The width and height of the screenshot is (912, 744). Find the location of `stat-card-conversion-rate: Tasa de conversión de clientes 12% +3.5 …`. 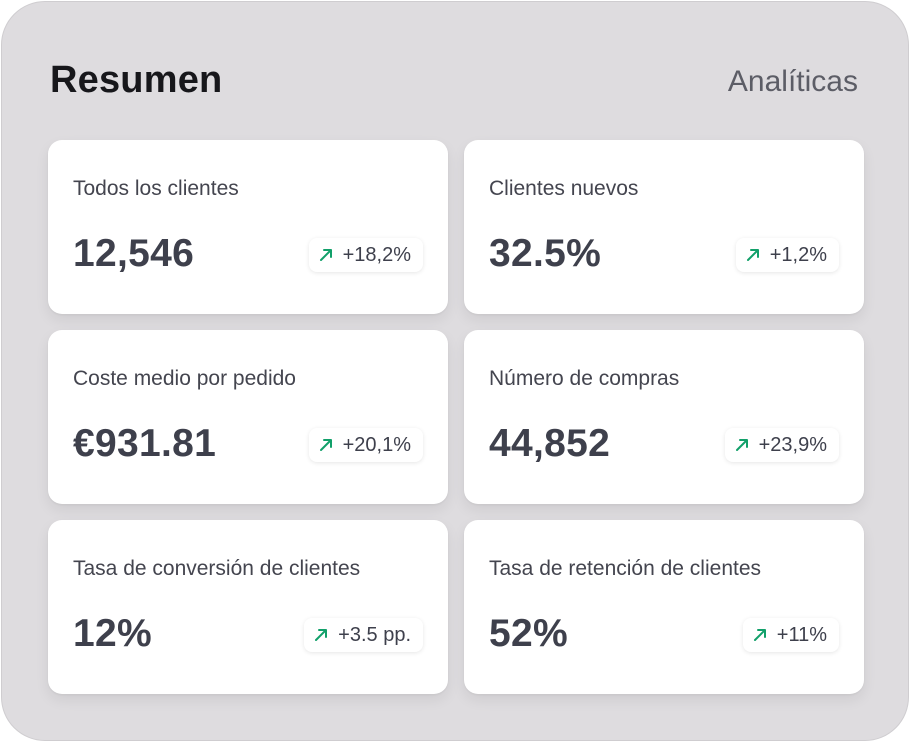

stat-card-conversion-rate: Tasa de conversión de clientes 12% +3.5 … is located at coordinates (248, 607).